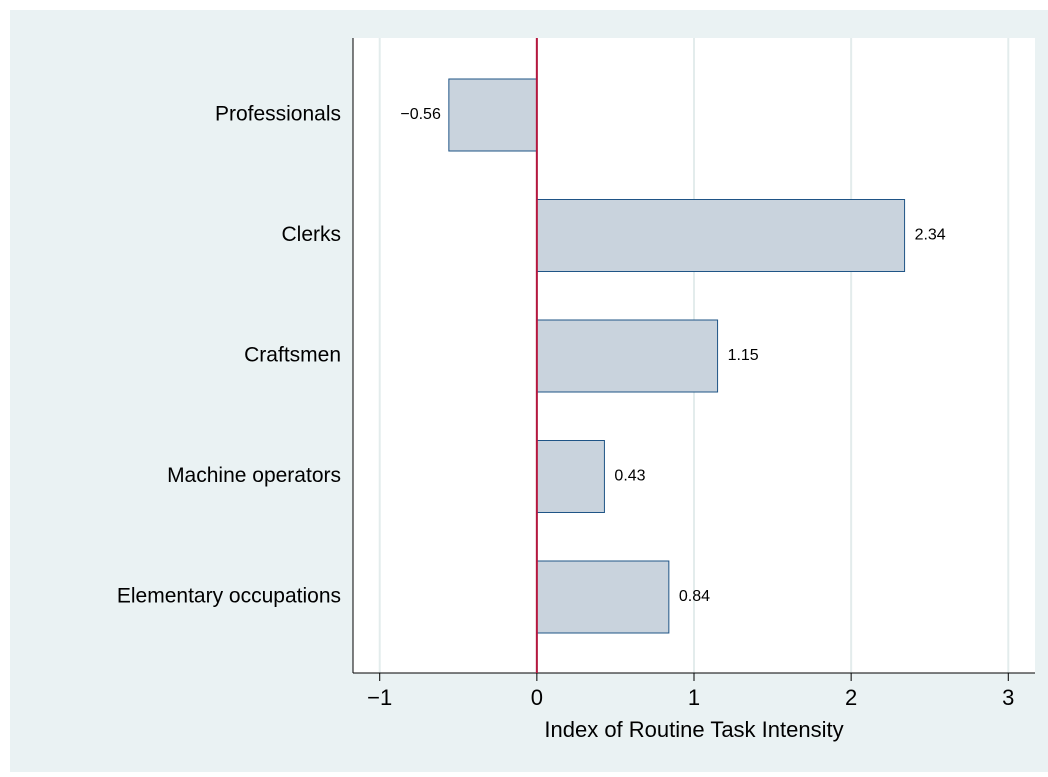 The width and height of the screenshot is (1048, 777). I want to click on value-label: 2.34, so click(930, 235).